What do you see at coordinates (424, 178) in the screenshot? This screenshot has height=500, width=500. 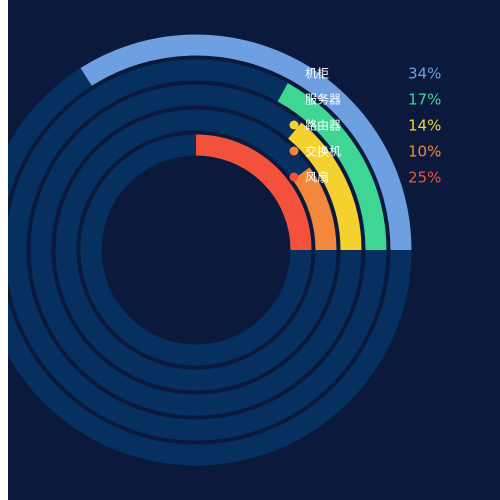 I see `legend-value-5: 25%` at bounding box center [424, 178].